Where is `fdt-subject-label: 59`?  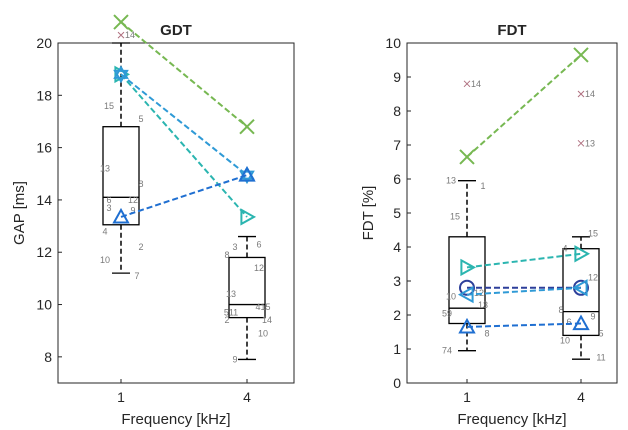
fdt-subject-label: 59 is located at coordinates (447, 313).